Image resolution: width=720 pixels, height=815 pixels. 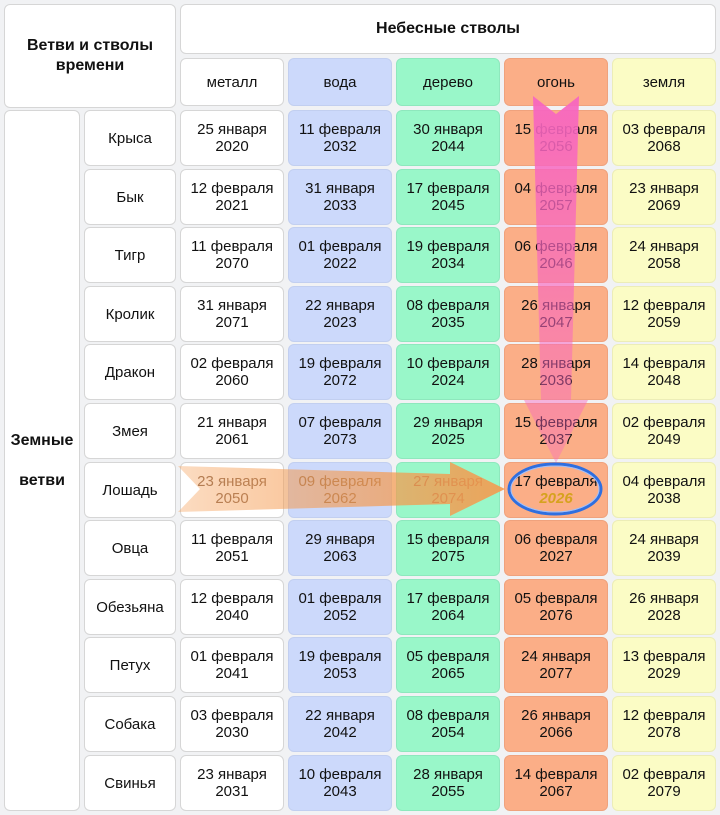 What do you see at coordinates (232, 422) in the screenshot?
I see `date-day: 21 января` at bounding box center [232, 422].